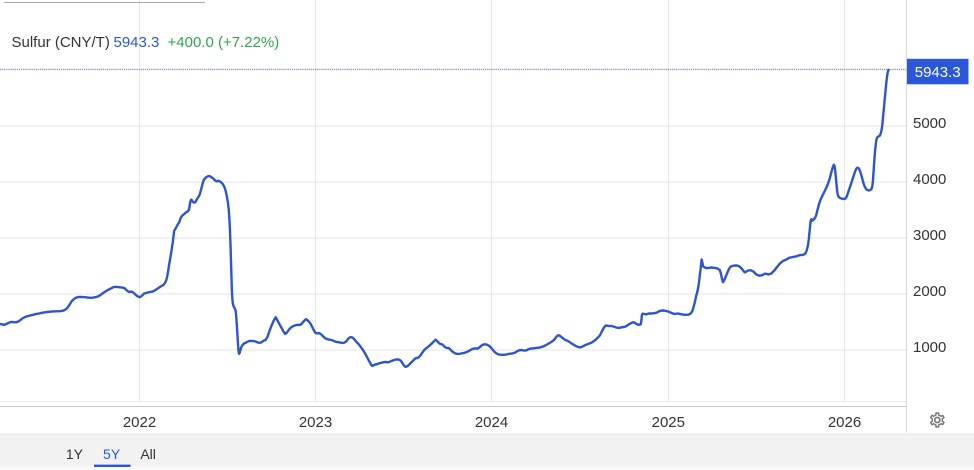  What do you see at coordinates (668, 422) in the screenshot?
I see `svg-text: 2025` at bounding box center [668, 422].